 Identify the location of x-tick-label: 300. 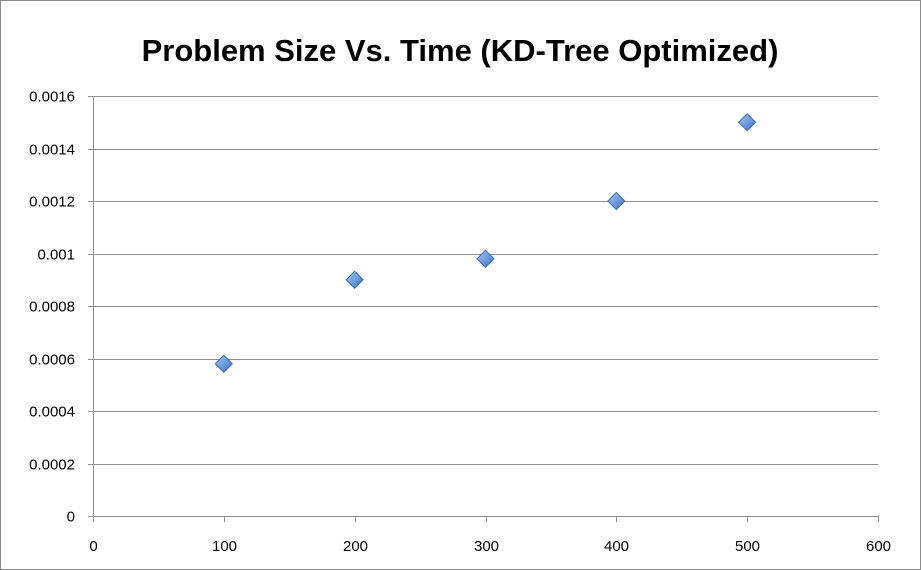
(486, 546).